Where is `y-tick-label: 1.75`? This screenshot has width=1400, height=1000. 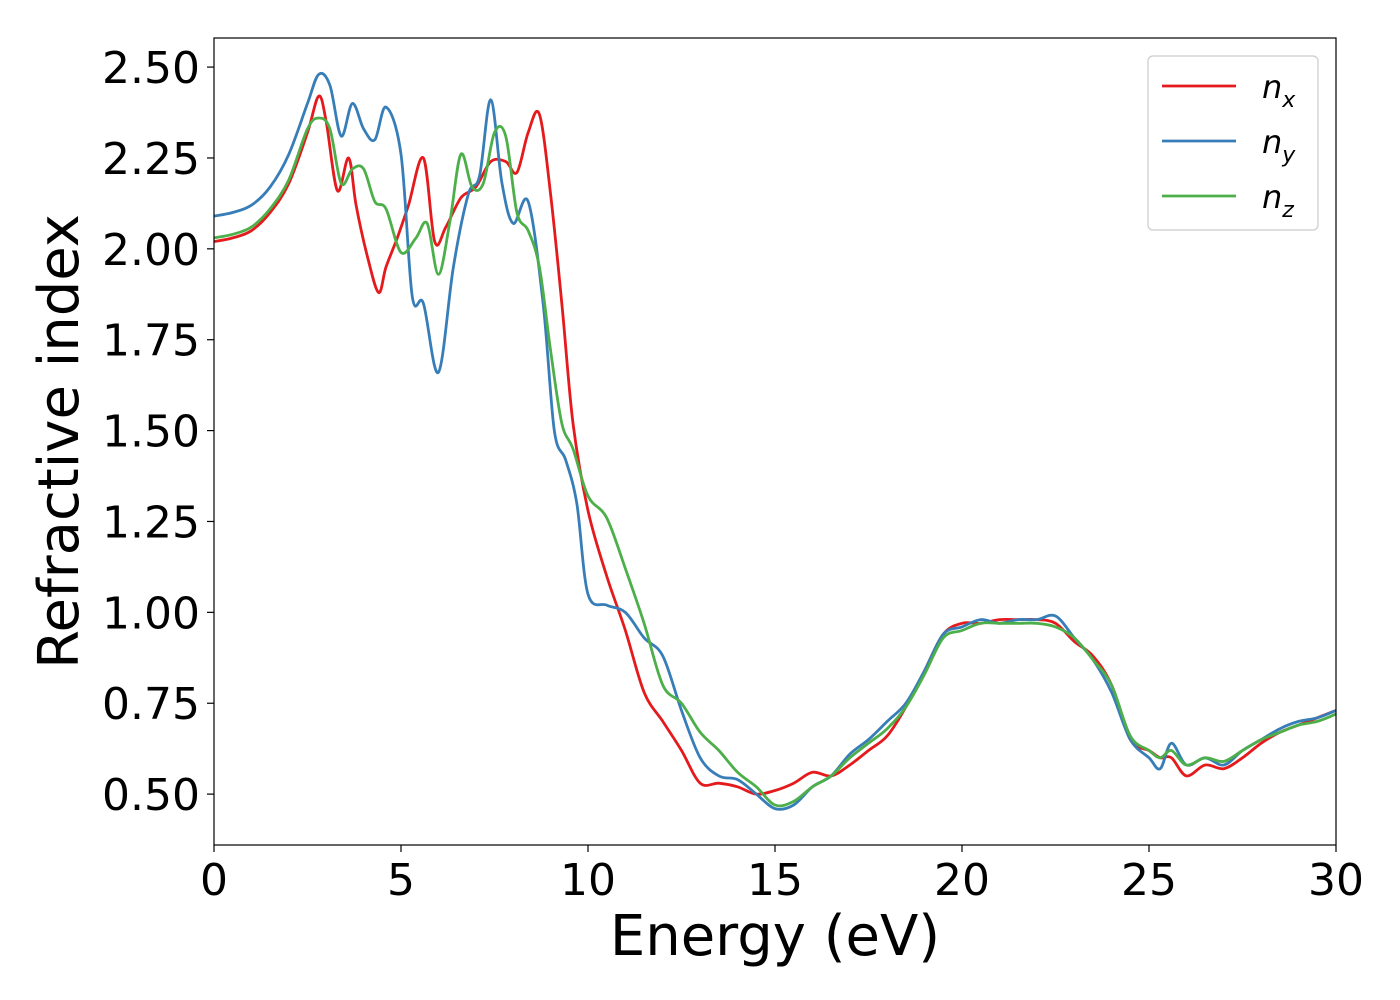
y-tick-label: 1.75 is located at coordinates (151, 341).